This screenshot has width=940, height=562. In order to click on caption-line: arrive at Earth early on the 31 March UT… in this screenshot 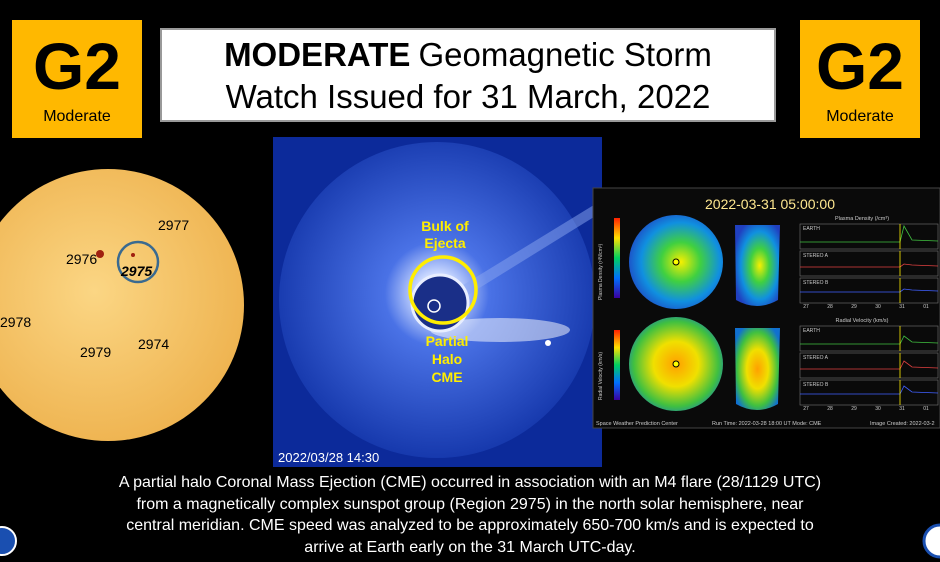, I will do `click(470, 547)`.